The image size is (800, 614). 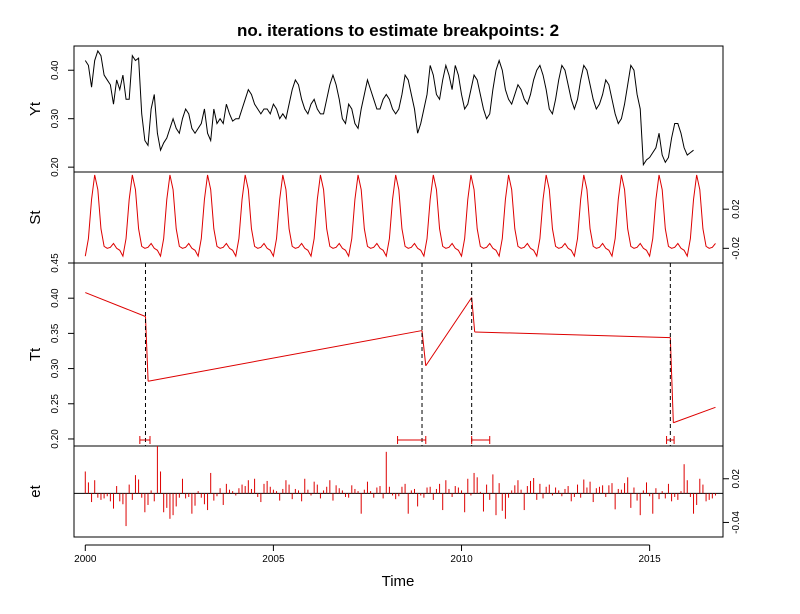 I want to click on panel-st: -0.02 0.02 St, so click(x=384, y=217).